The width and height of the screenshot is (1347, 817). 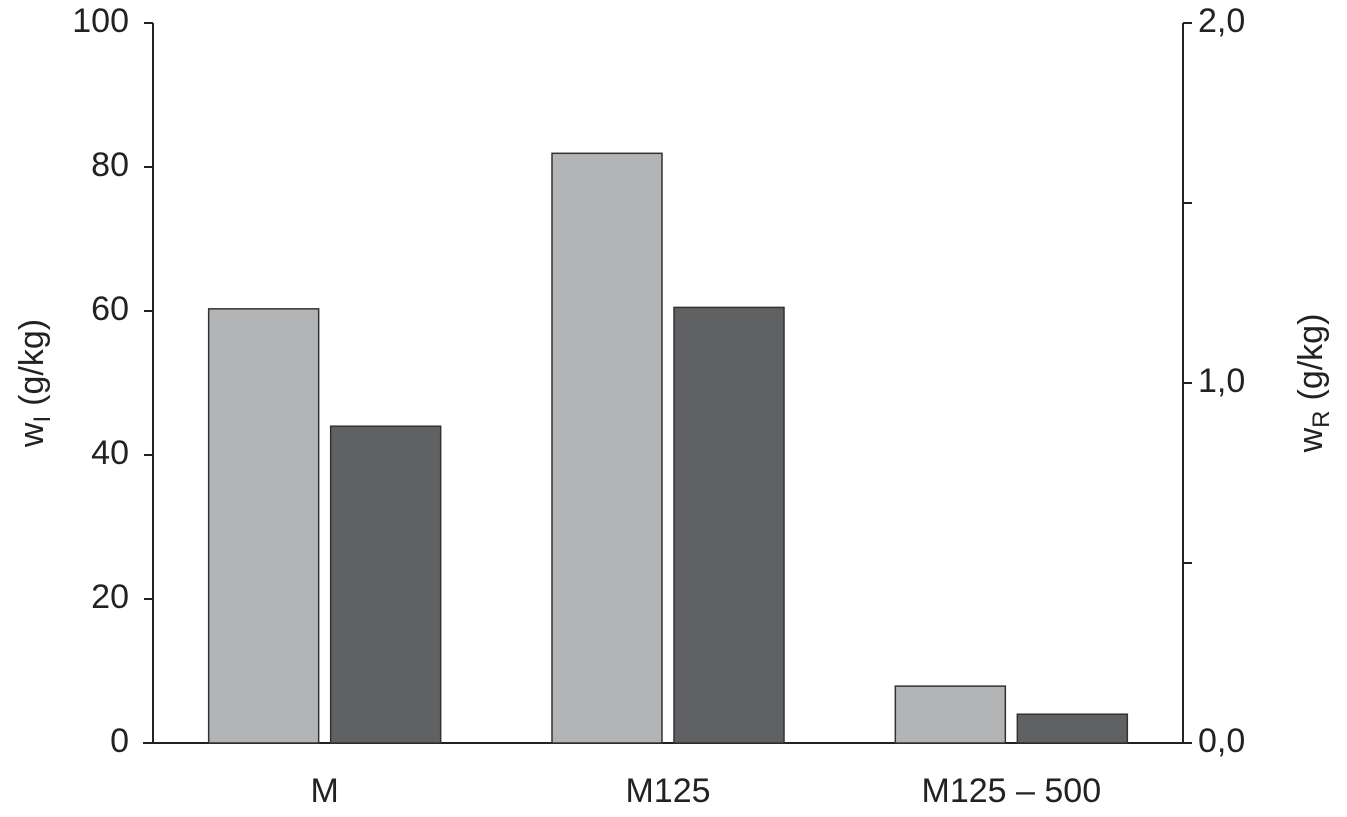 What do you see at coordinates (32, 435) in the screenshot?
I see `y-label-main: w` at bounding box center [32, 435].